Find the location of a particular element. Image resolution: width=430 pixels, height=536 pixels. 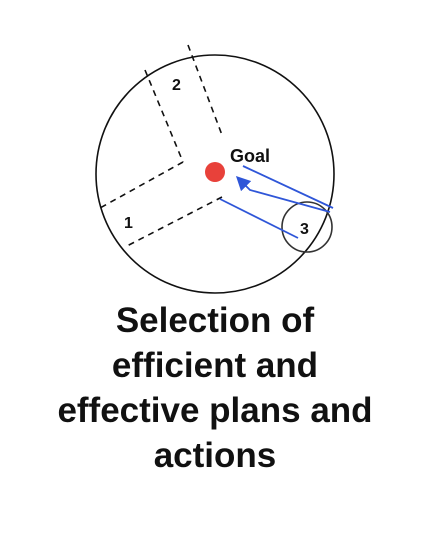

lower-plan-path is located at coordinates (259, 218).